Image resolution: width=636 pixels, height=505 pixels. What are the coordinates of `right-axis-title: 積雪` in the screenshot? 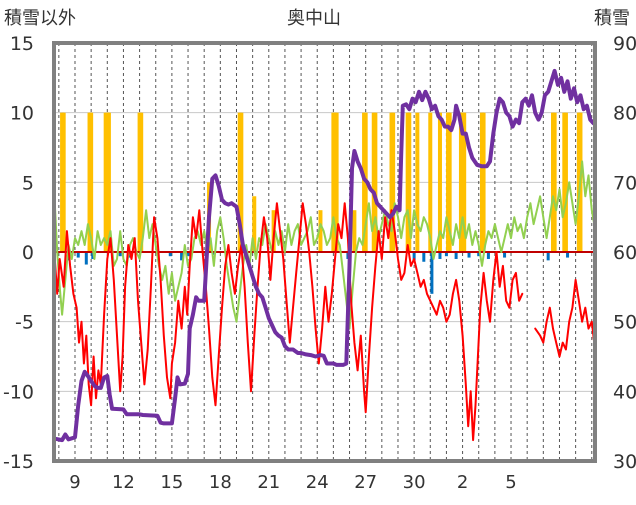 It's located at (612, 18).